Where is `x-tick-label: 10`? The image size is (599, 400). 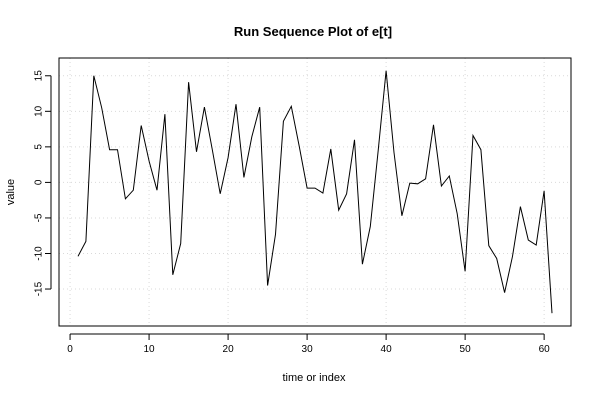
x-tick-label: 10 is located at coordinates (150, 349).